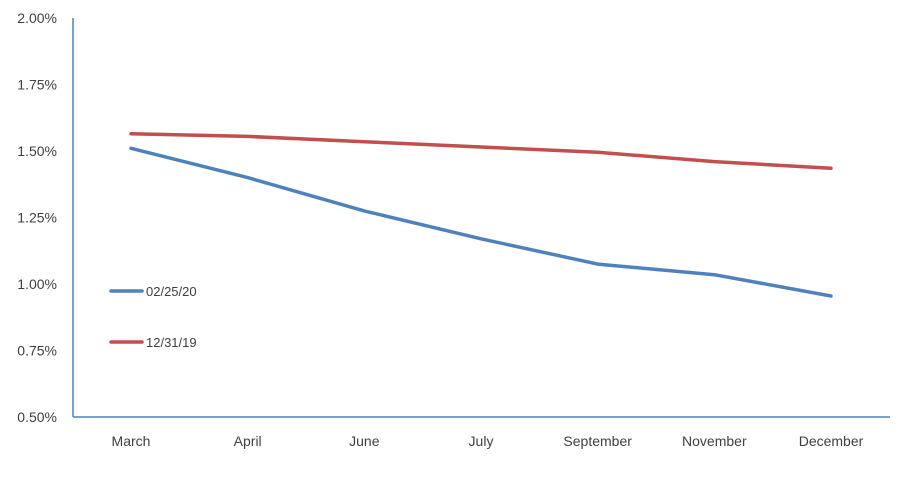 This screenshot has width=908, height=500. Describe the element at coordinates (171, 342) in the screenshot. I see `legend-label: 12/31/19` at that location.